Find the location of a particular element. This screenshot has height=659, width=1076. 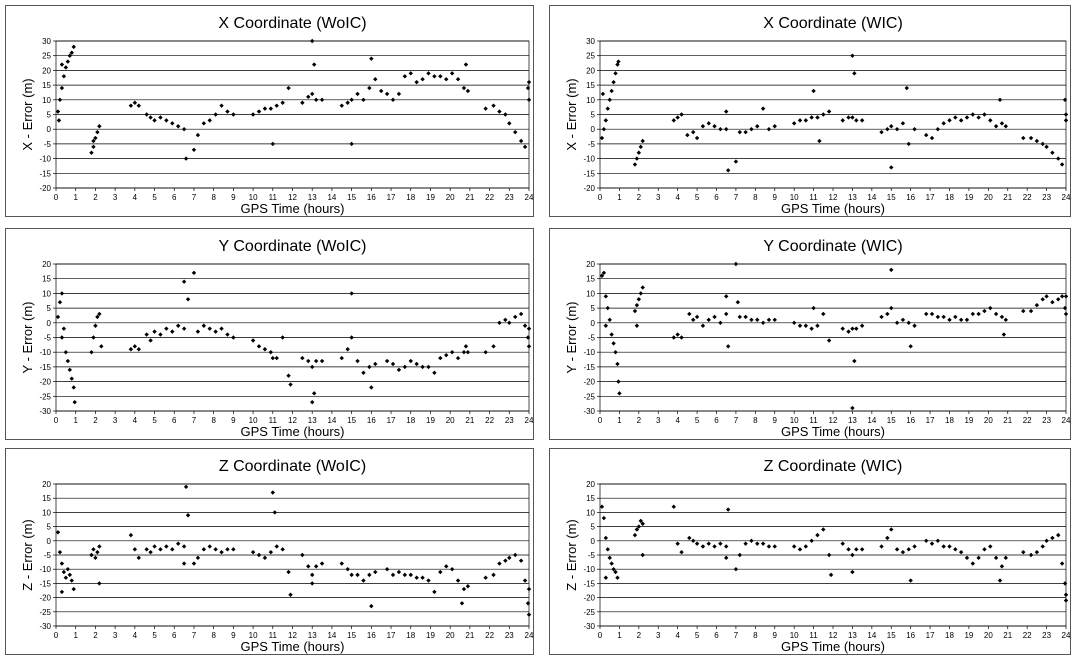

y-tick-label: -20 is located at coordinates (589, 598).